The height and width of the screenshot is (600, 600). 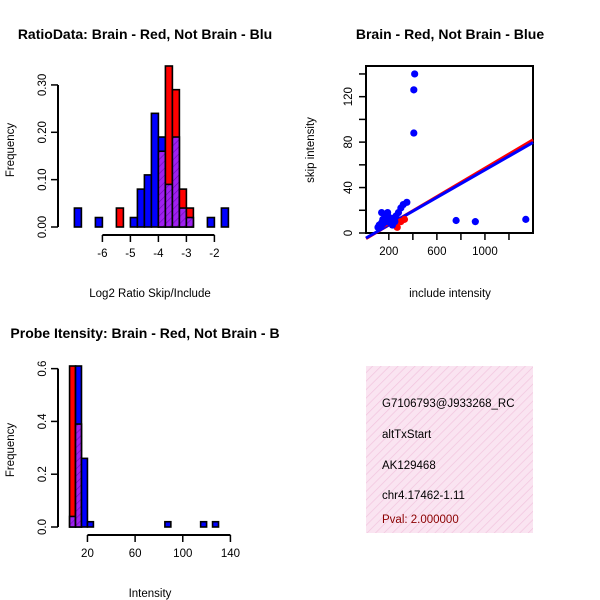 What do you see at coordinates (43, 85) in the screenshot?
I see `ratio-y-tick-label-3: 0.30` at bounding box center [43, 85].